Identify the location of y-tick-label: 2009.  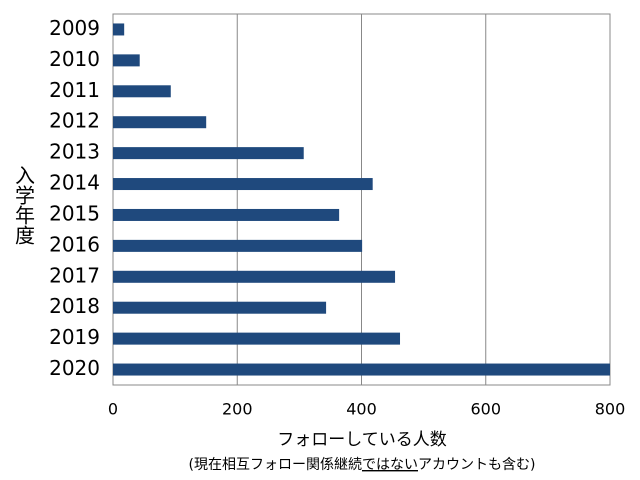
(74, 28).